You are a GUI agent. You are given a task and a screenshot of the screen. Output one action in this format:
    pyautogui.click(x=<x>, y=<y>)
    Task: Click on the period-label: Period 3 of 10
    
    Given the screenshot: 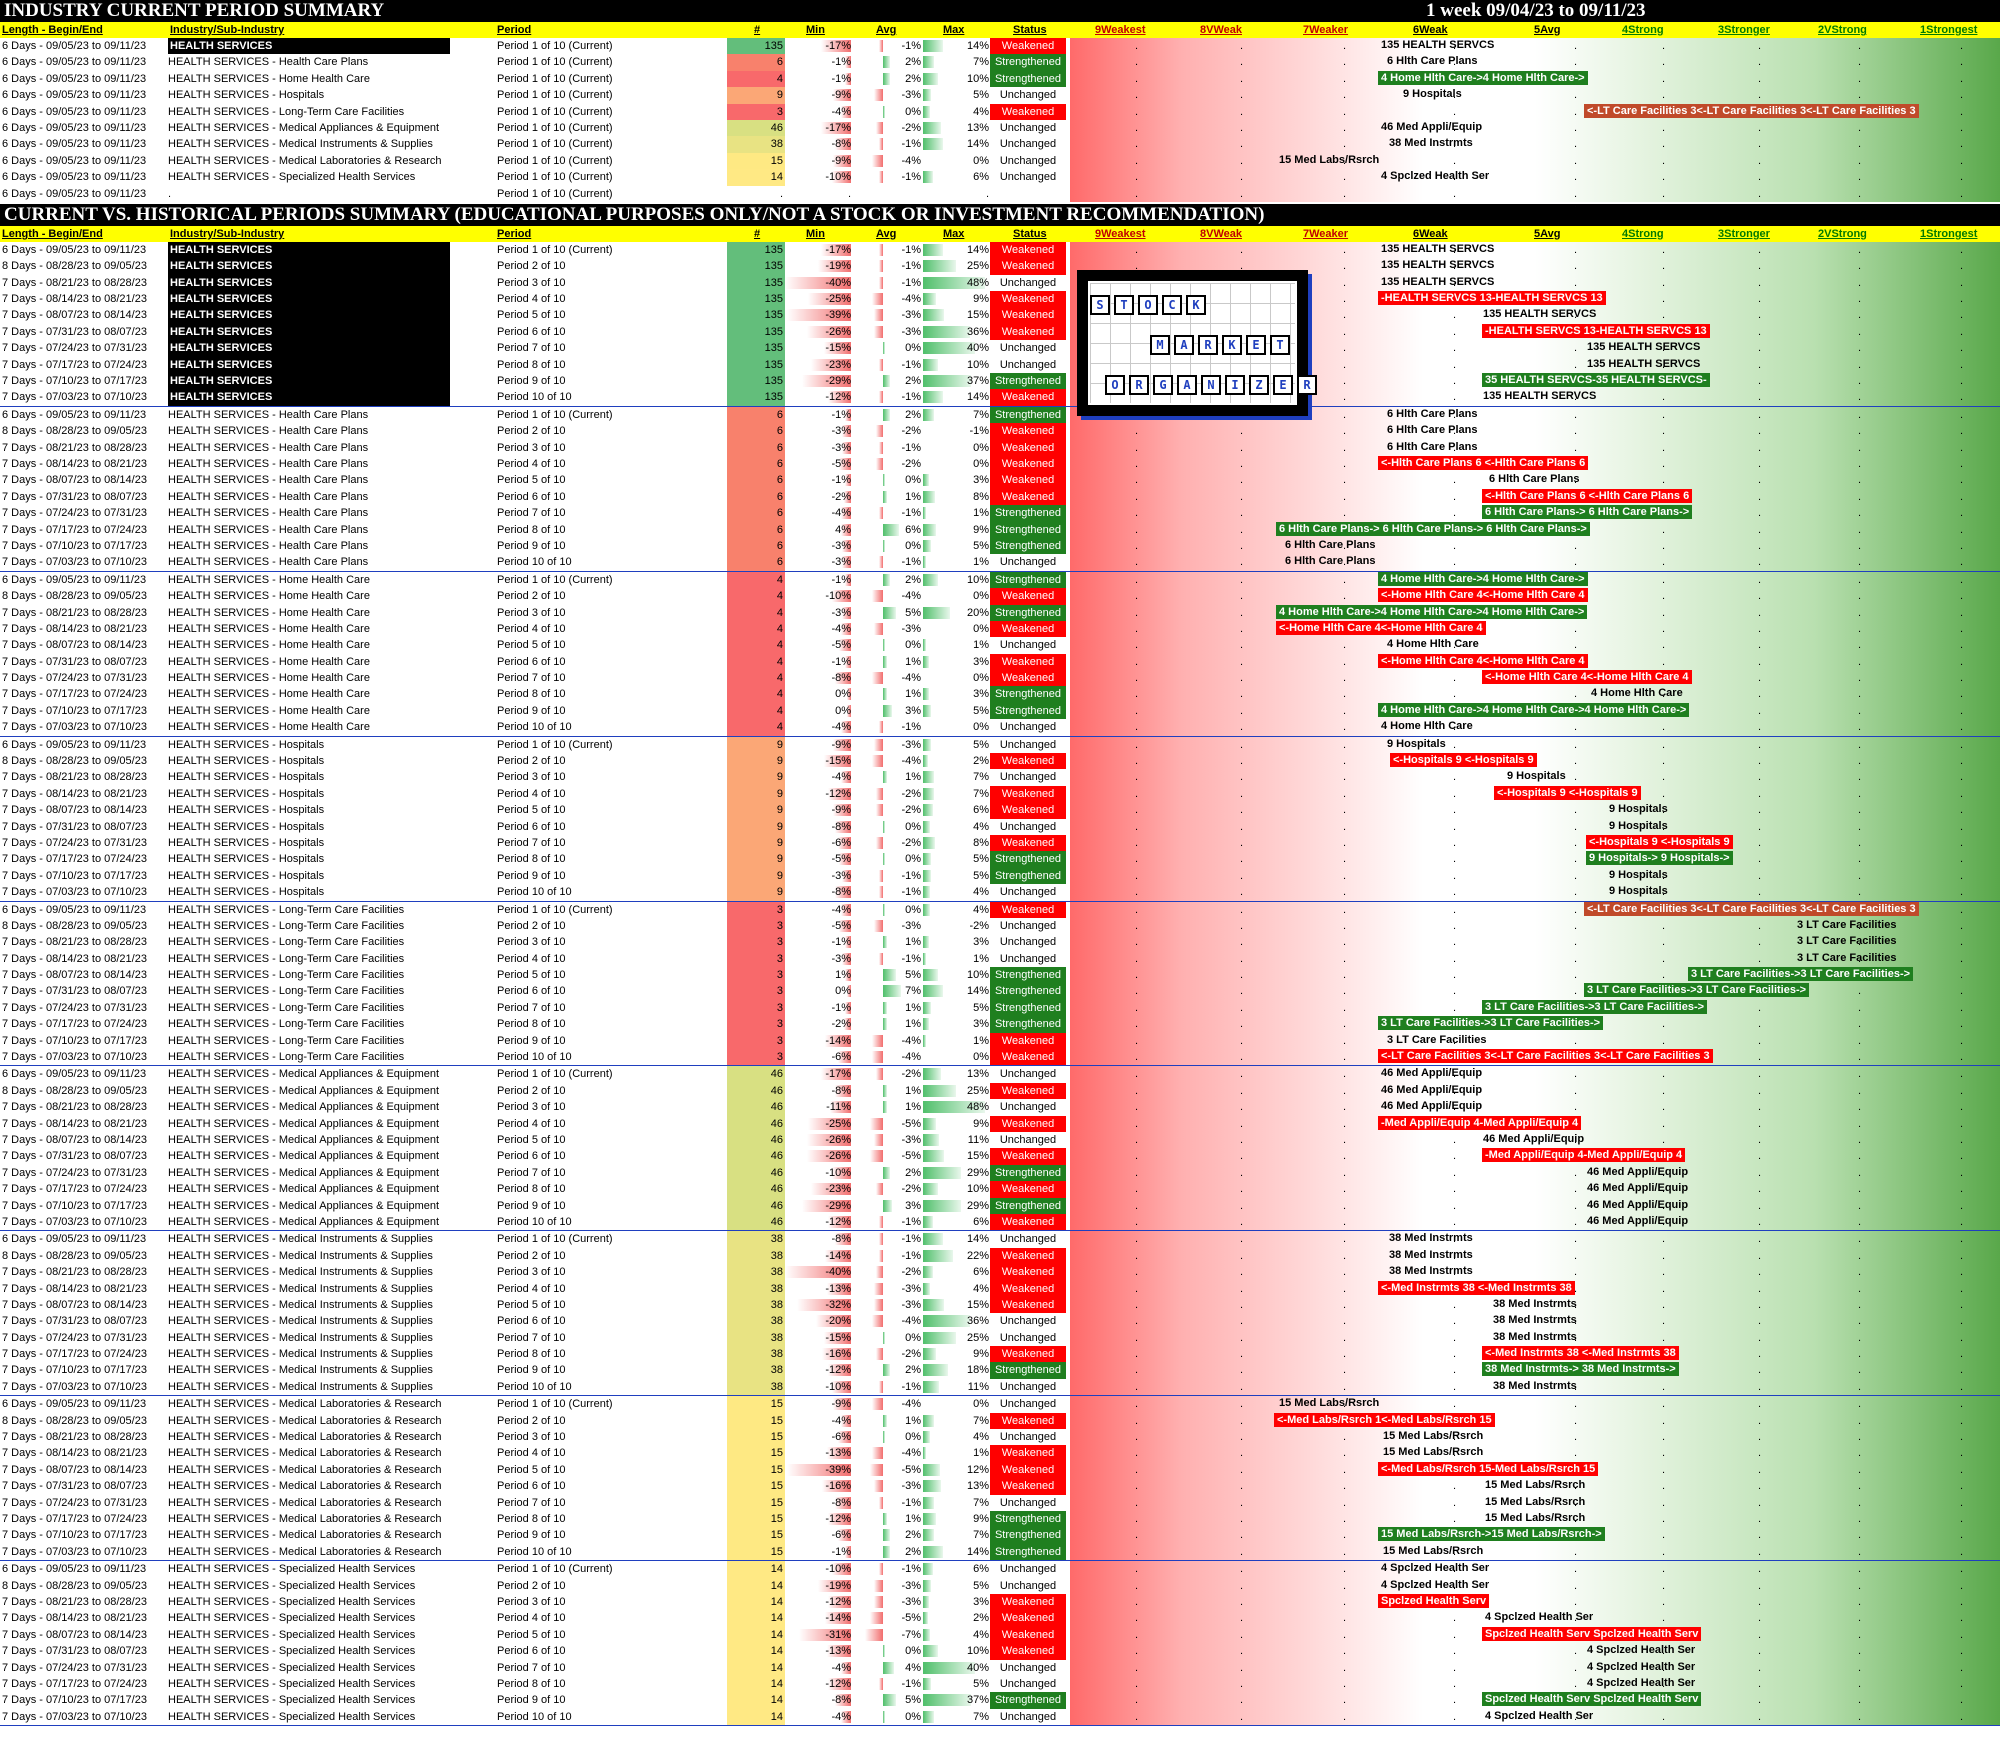 What is the action you would take?
    pyautogui.click(x=531, y=777)
    